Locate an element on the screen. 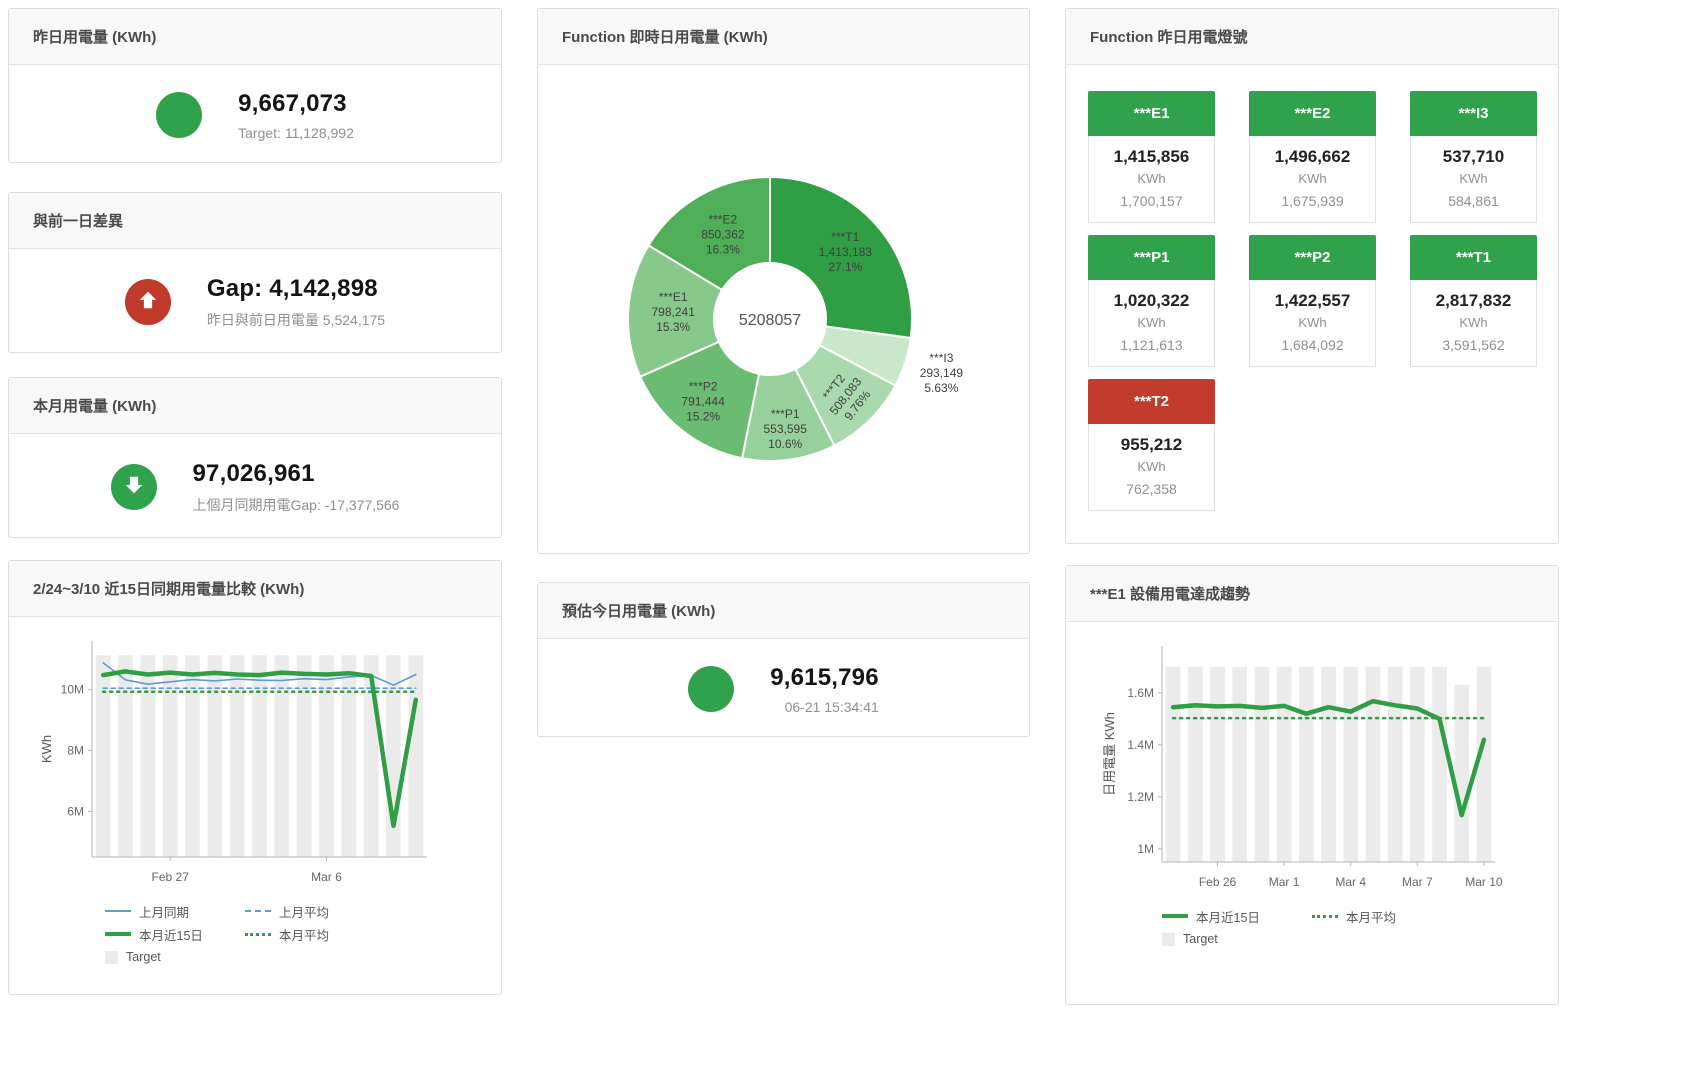  compare-legend: 上月同期 上月平均 本月近15日 本月平均 Target is located at coordinates (303, 934).